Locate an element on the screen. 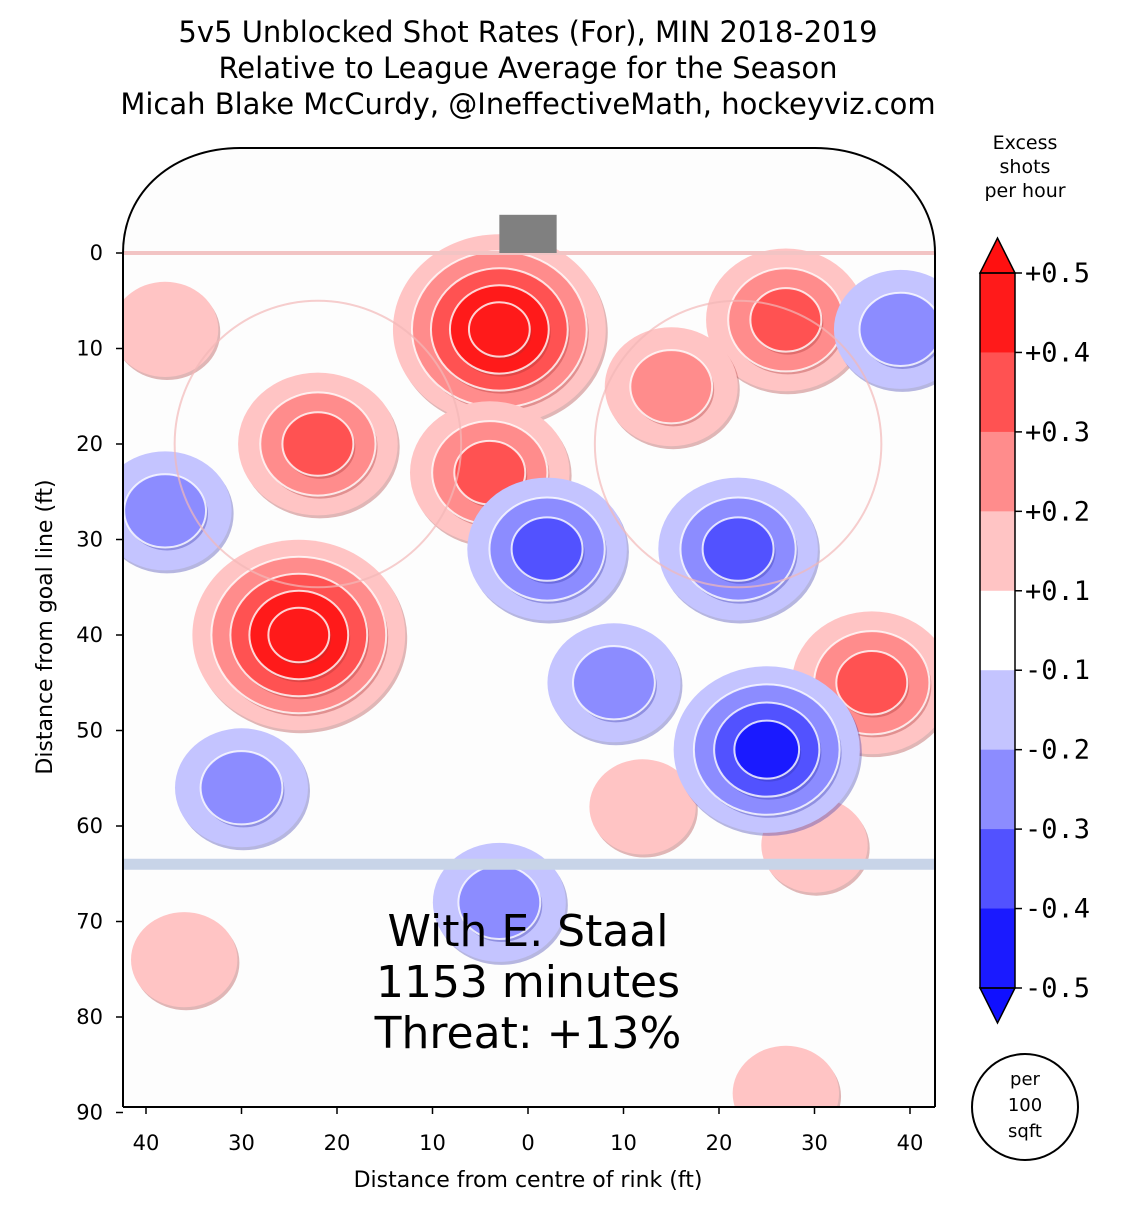 The width and height of the screenshot is (1128, 1208). colorbar-tick-label: -0.4 is located at coordinates (1057, 909).